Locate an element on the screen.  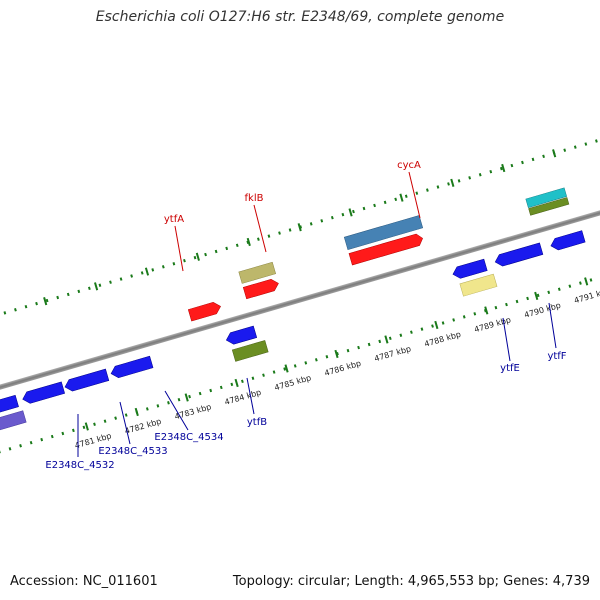
kbp-label-4788: 4788 kbp is located at coordinates (442, 339).